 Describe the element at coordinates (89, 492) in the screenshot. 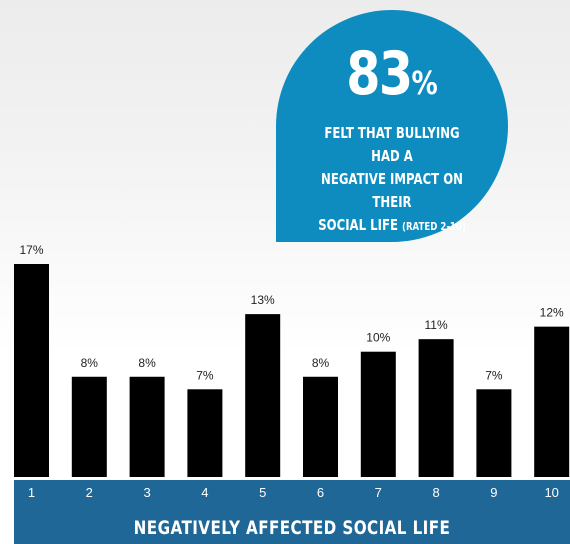

I see `x-tick-label-2: 2` at that location.